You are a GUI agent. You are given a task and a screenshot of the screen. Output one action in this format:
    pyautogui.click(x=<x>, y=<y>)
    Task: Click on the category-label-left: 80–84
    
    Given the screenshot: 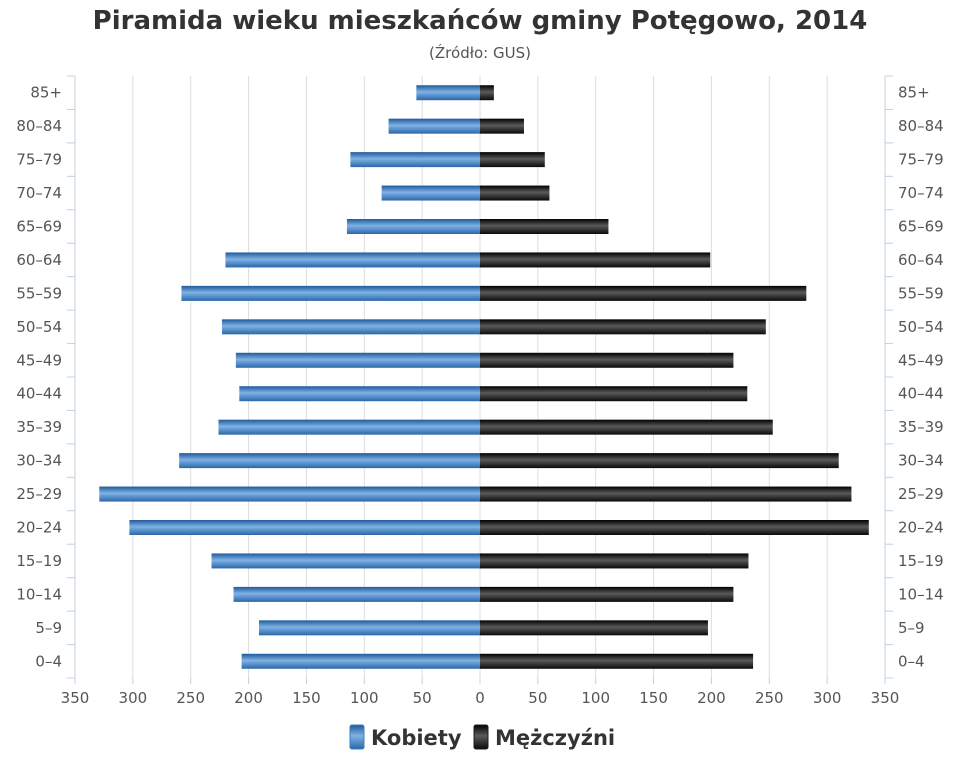 What is the action you would take?
    pyautogui.click(x=39, y=126)
    